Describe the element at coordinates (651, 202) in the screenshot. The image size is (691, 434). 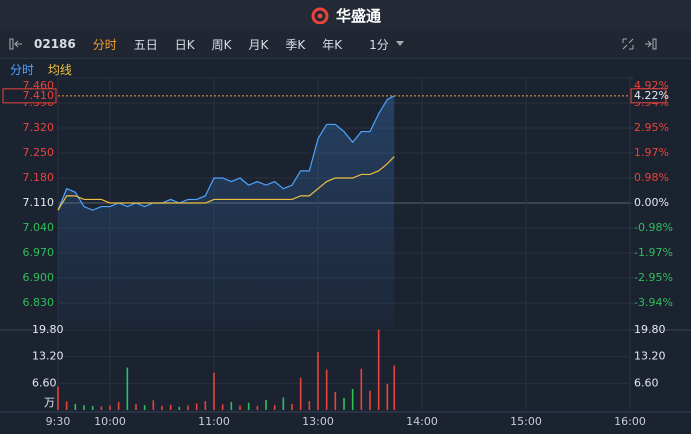
I see `y2-tick-label: 0.00%` at that location.